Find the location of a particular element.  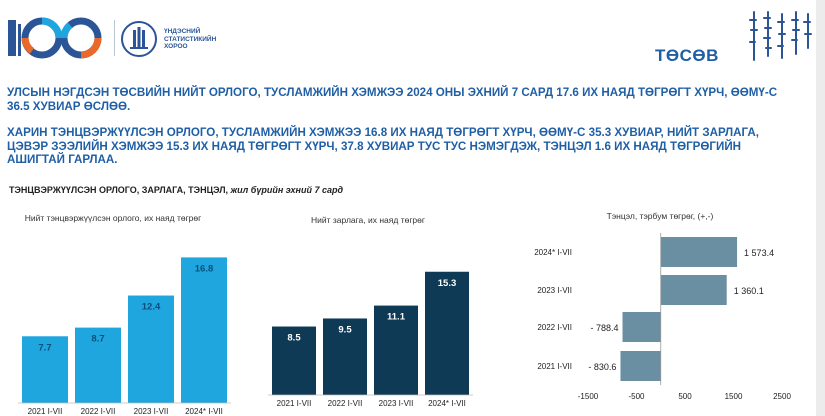

section-subtitle: жил бүрийн эхний 7 сард is located at coordinates (287, 190).